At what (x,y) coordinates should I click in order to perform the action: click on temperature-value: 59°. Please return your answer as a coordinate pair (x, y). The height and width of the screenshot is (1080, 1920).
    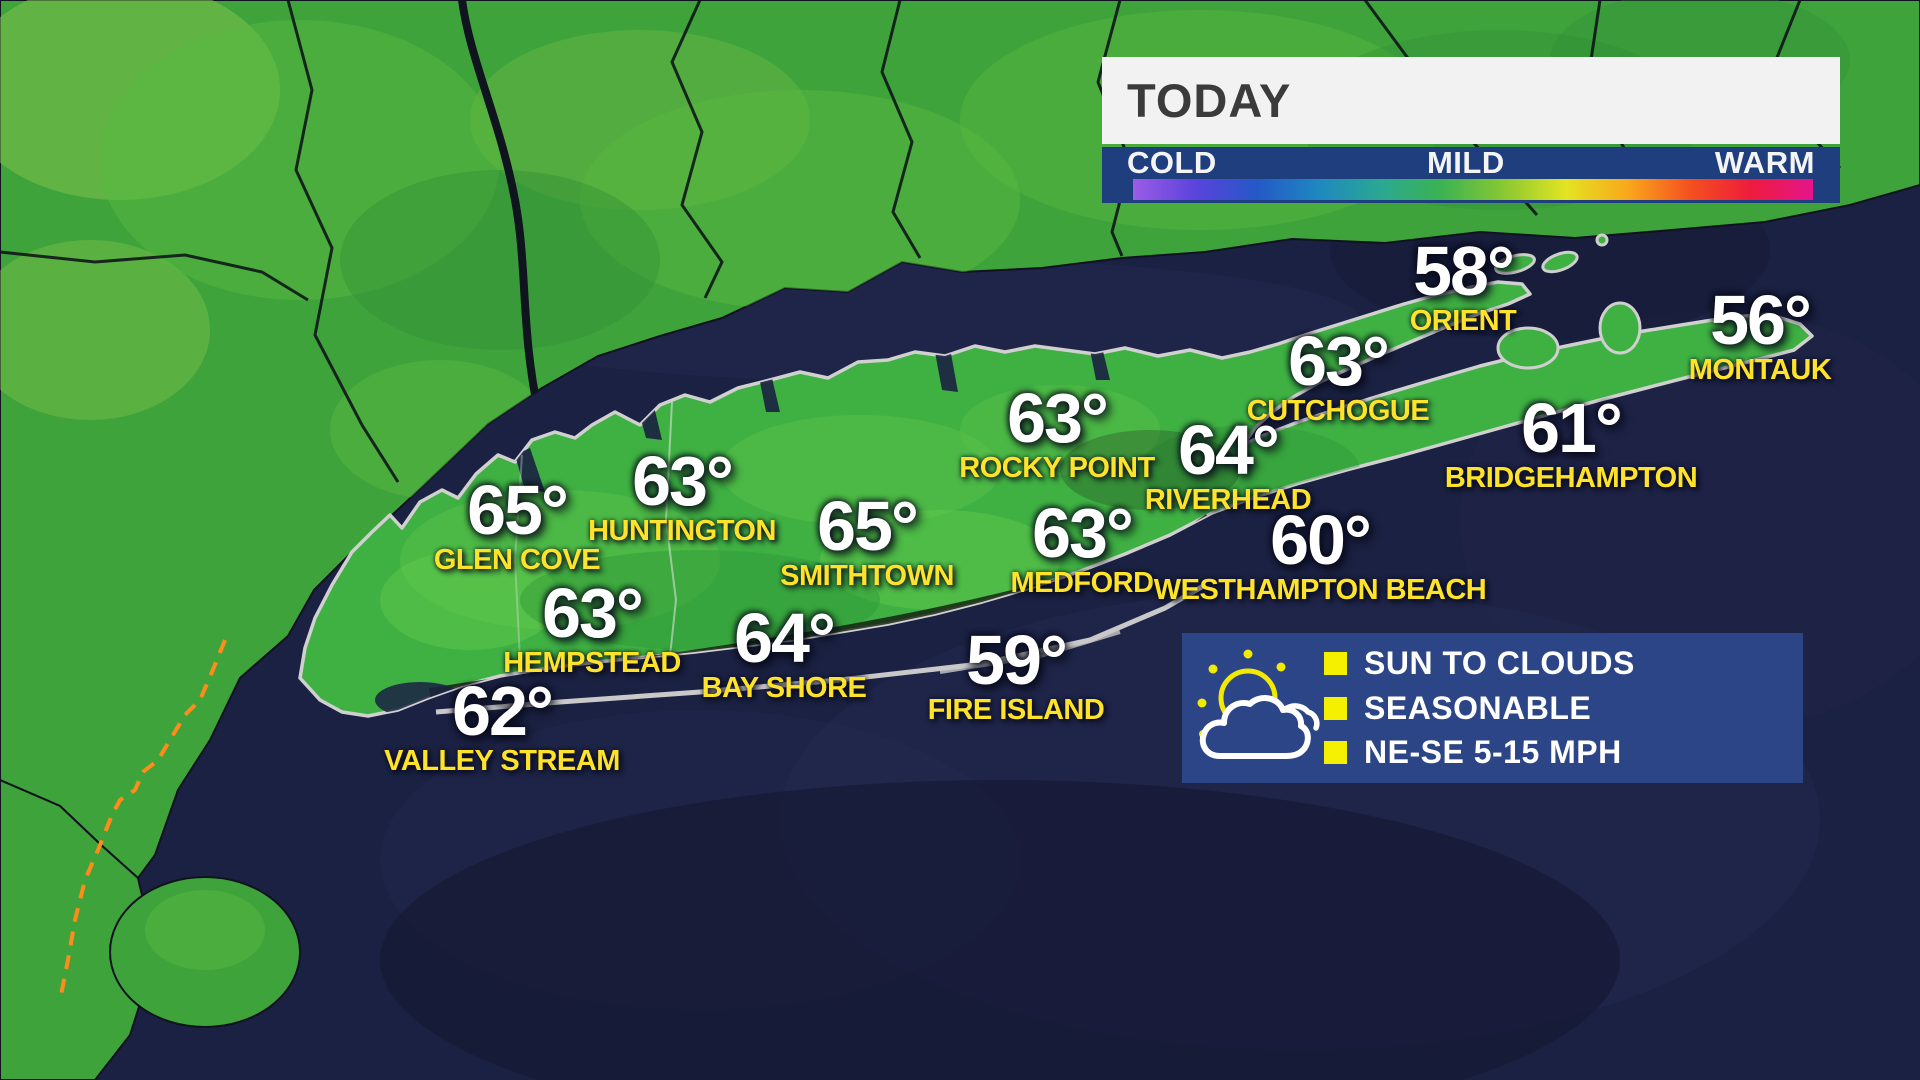
    Looking at the image, I should click on (1017, 660).